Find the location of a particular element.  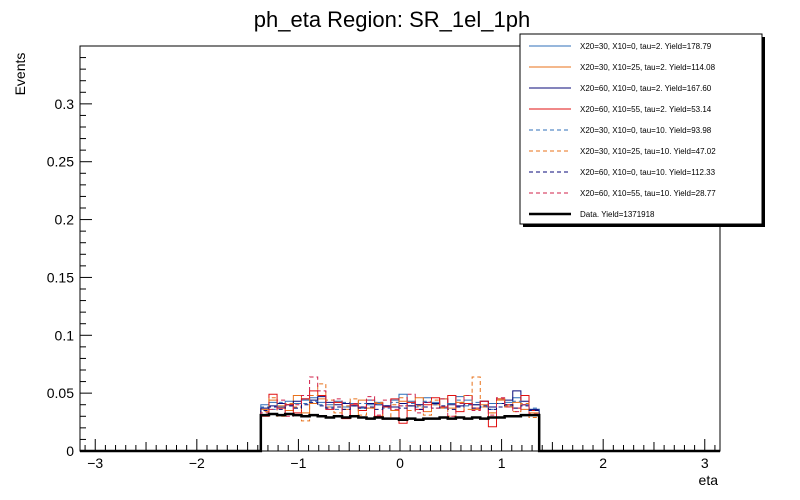

legend-entry-5: X20=30, X10=25, tau=10. Yield=47.02 is located at coordinates (648, 151).